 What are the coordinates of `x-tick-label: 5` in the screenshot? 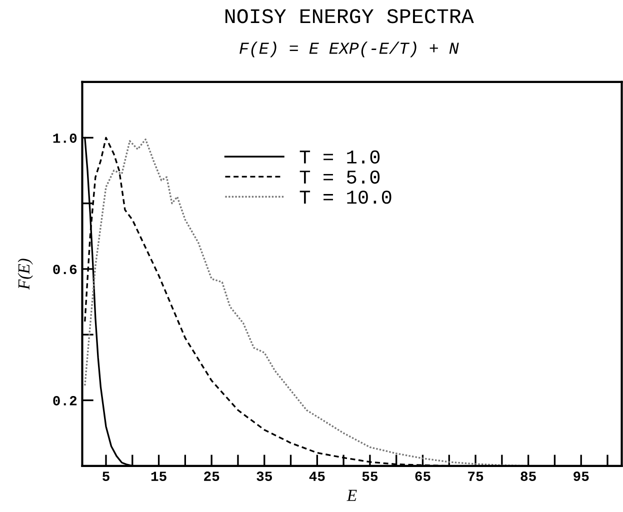 It's located at (106, 476).